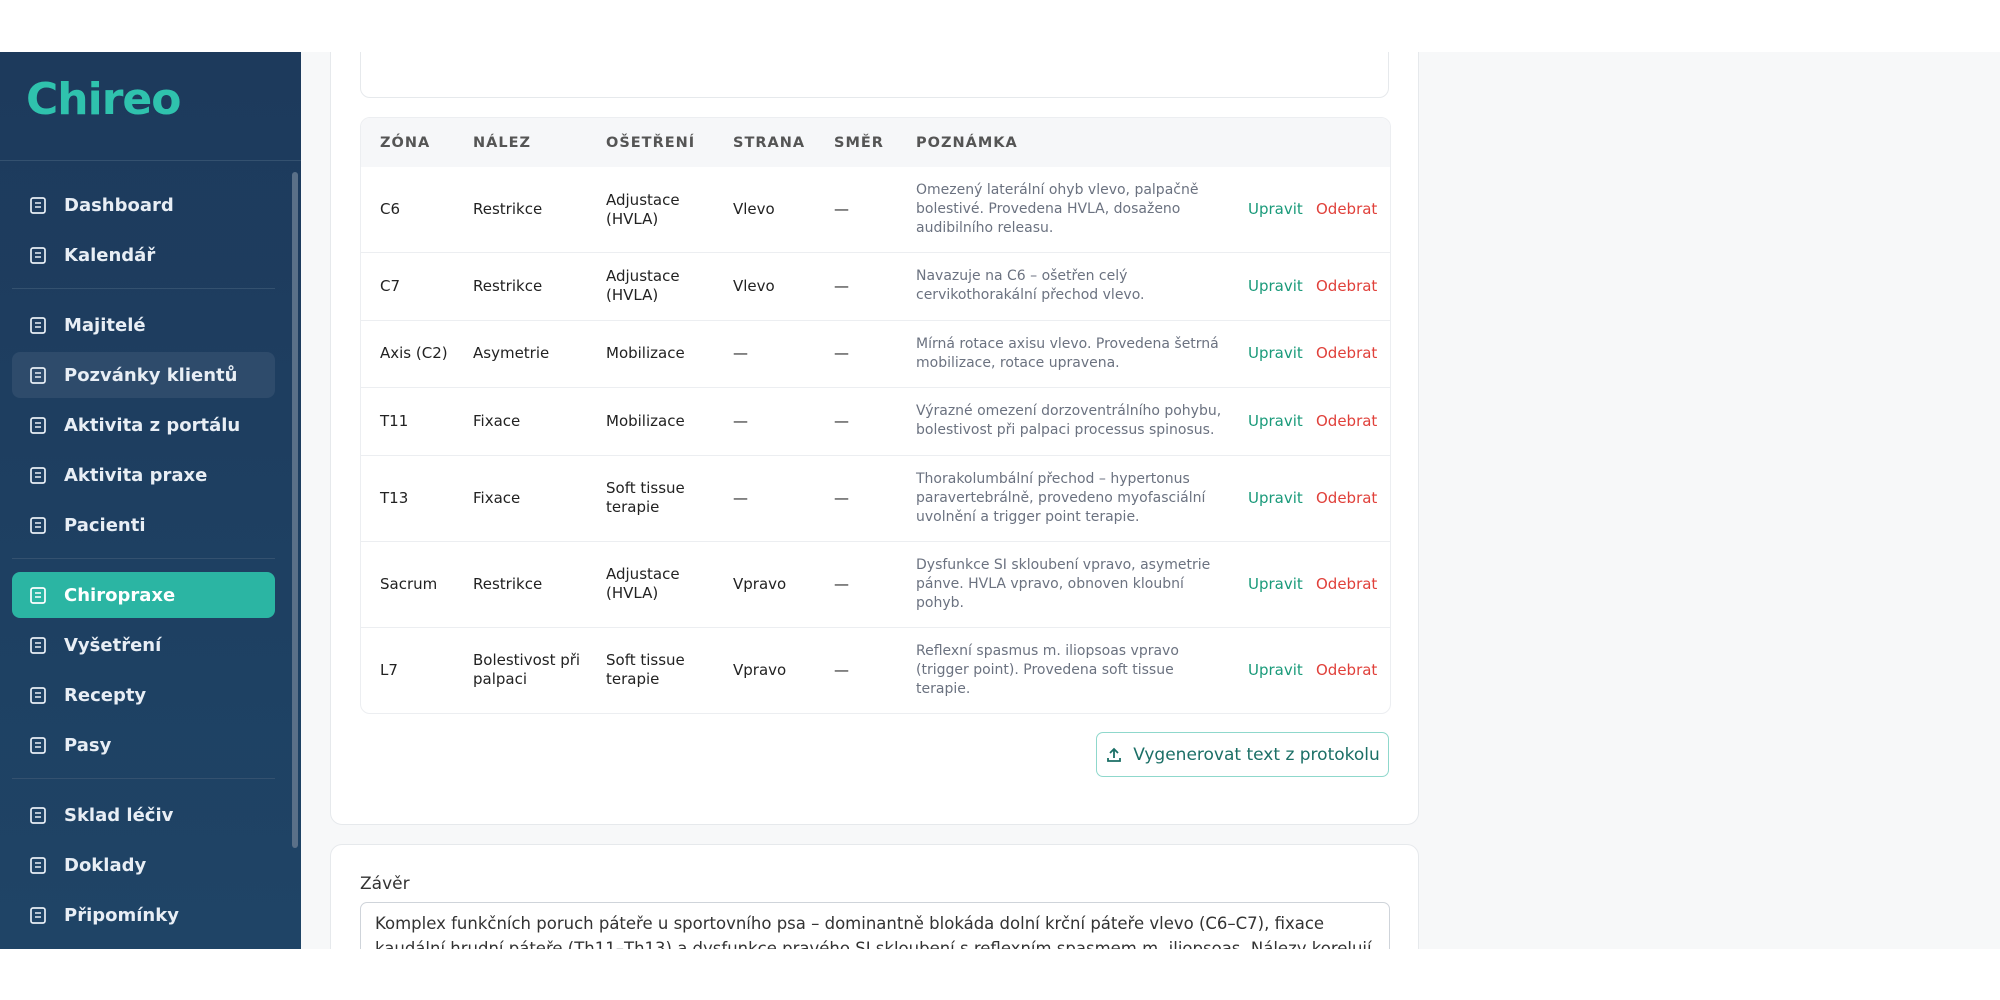  Describe the element at coordinates (143, 865) in the screenshot. I see `nav-item: Doklady` at that location.